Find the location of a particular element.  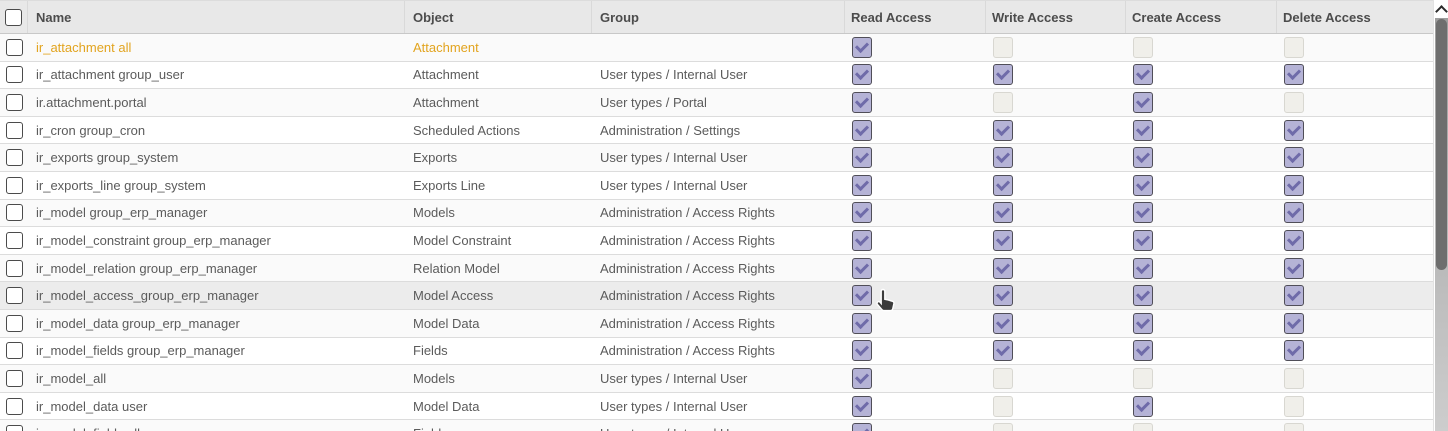

column-header-object: Object is located at coordinates (498, 17).